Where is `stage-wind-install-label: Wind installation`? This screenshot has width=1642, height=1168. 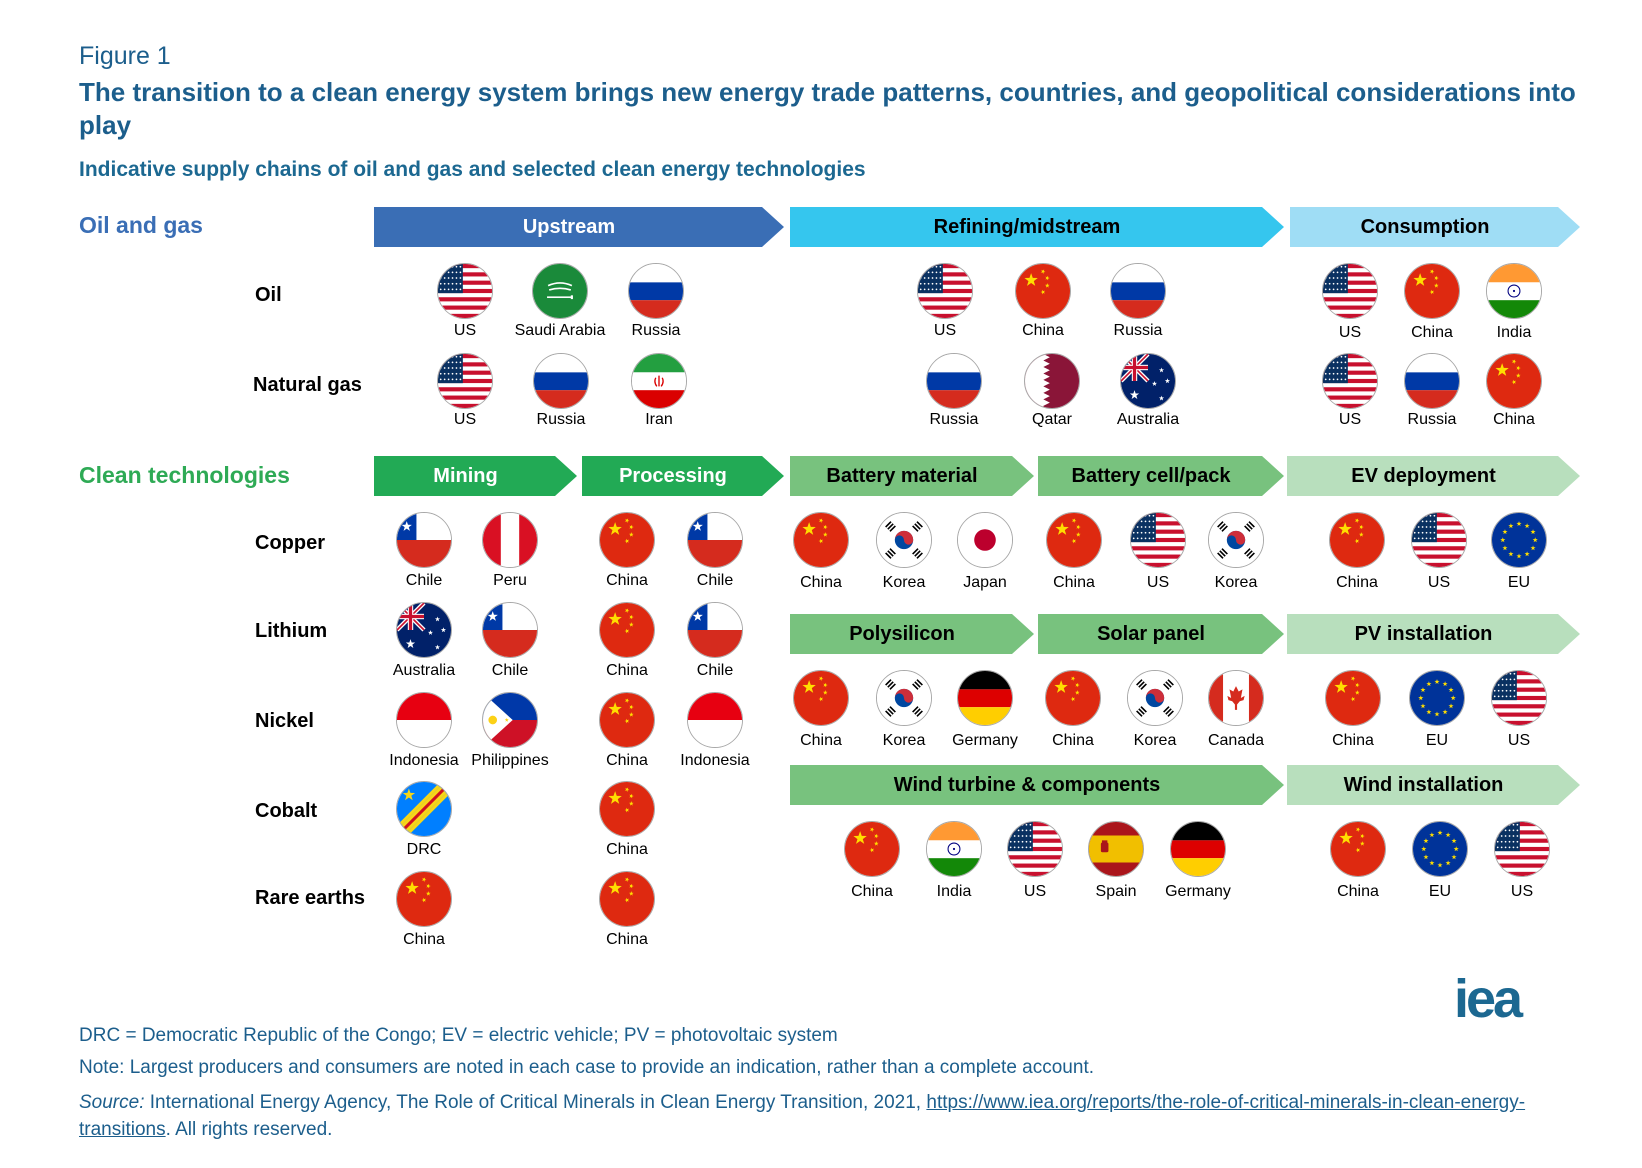
stage-wind-install-label: Wind installation is located at coordinates (1423, 784).